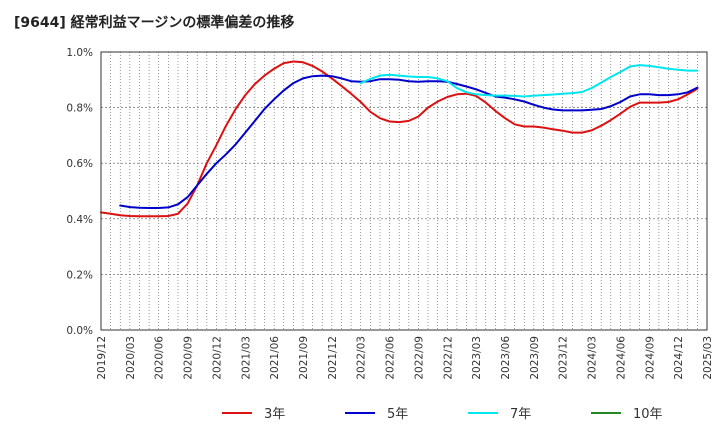 Image resolution: width=720 pixels, height=440 pixels. What do you see at coordinates (520, 414) in the screenshot?
I see `legend-label: 7年` at bounding box center [520, 414].